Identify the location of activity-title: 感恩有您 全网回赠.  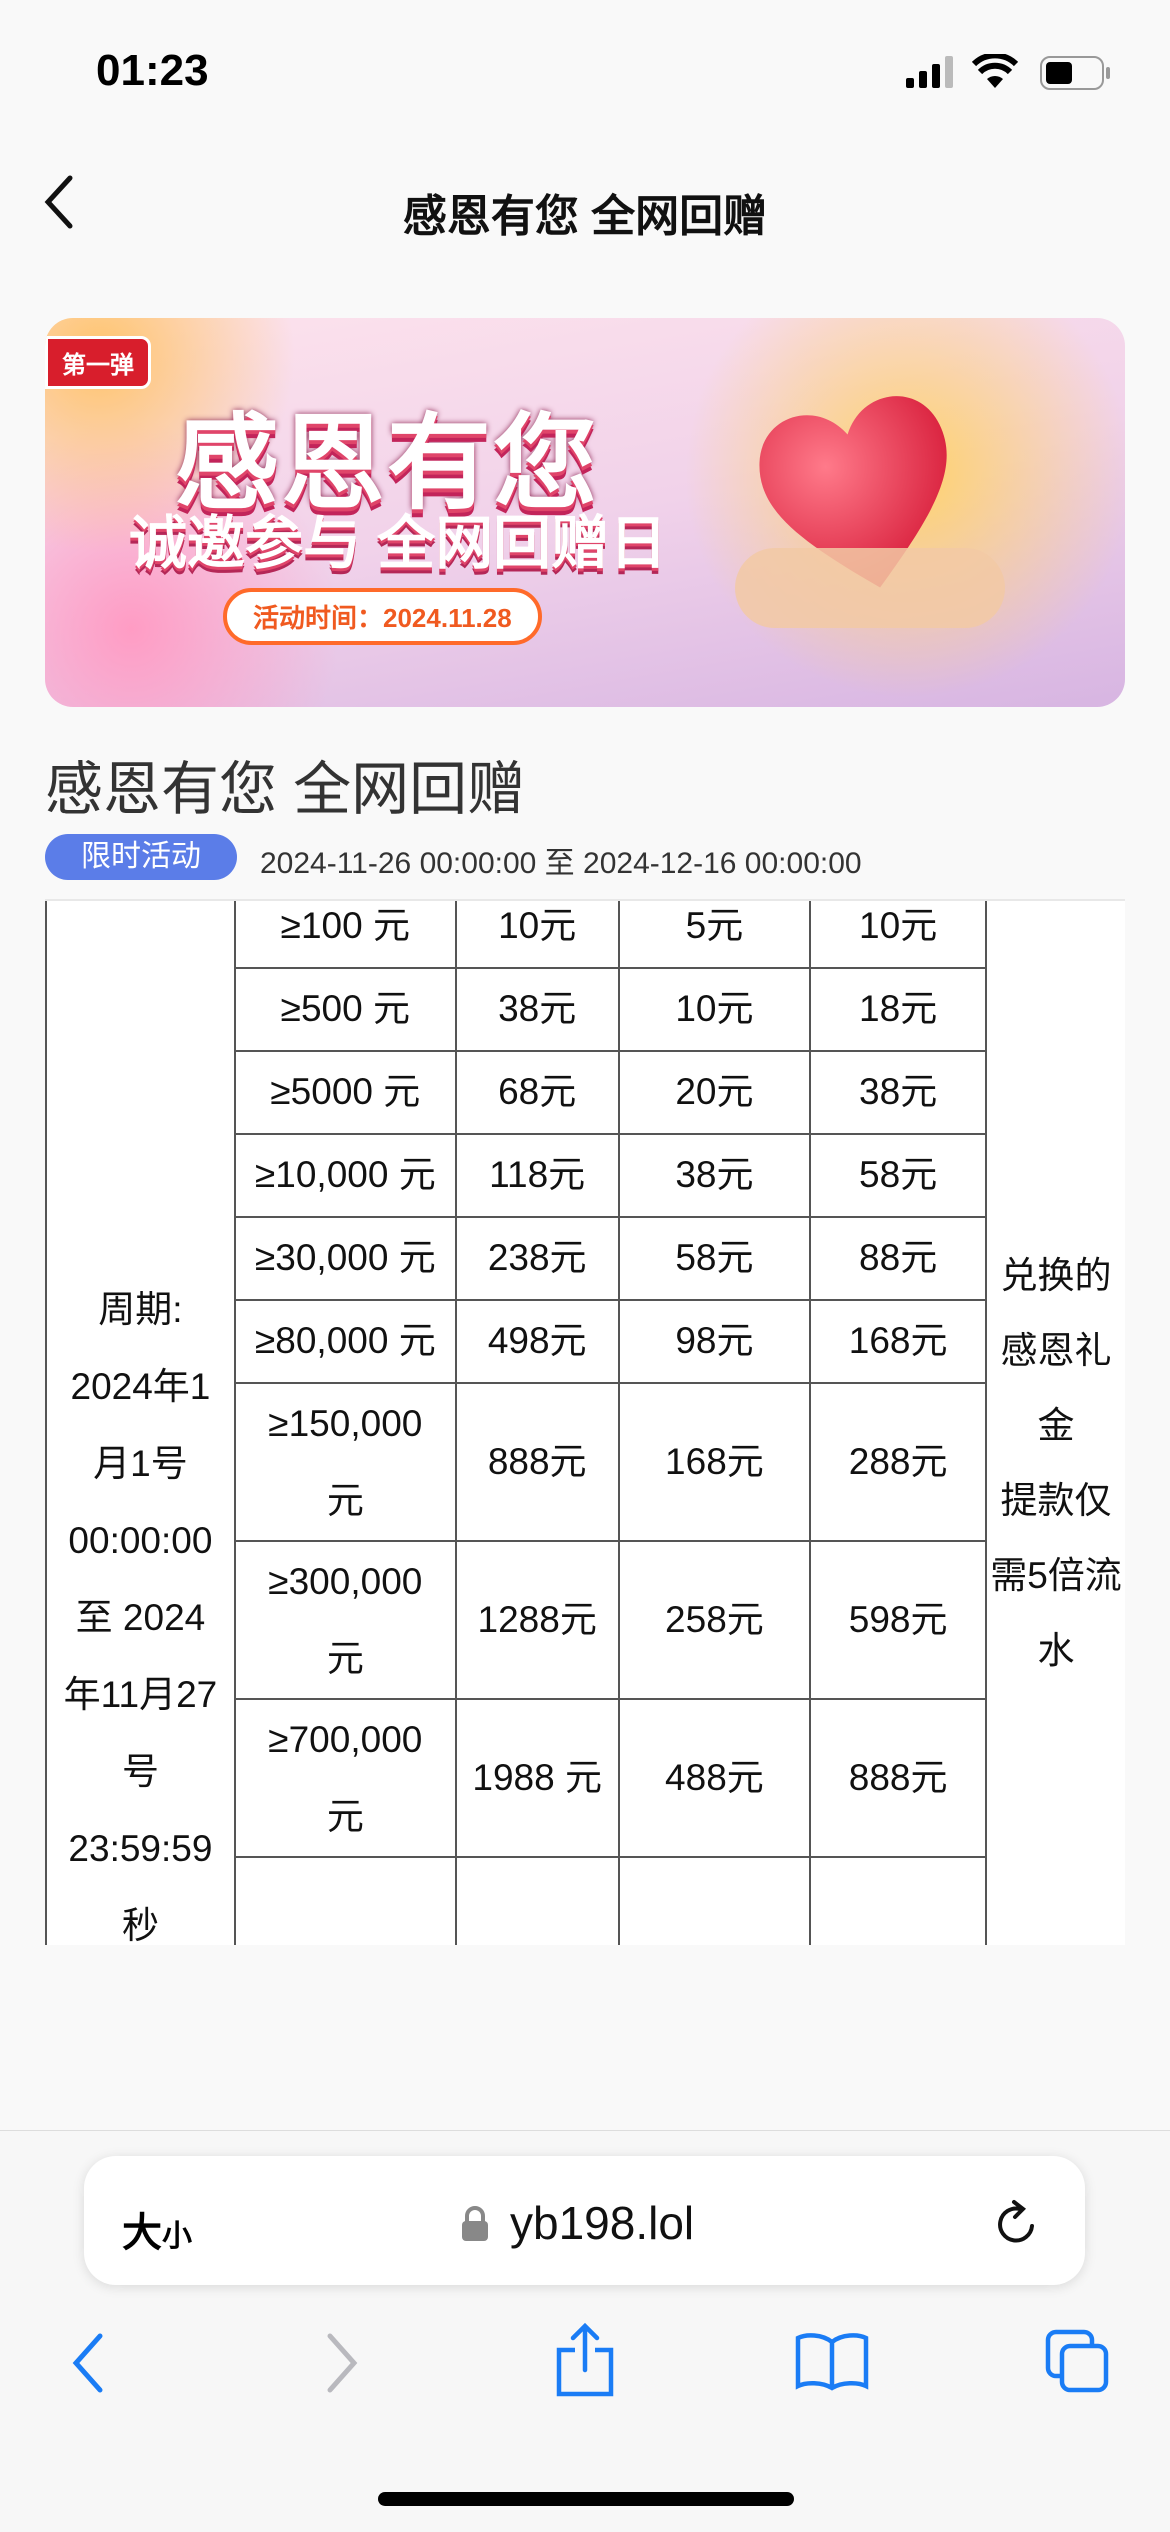
(285, 789).